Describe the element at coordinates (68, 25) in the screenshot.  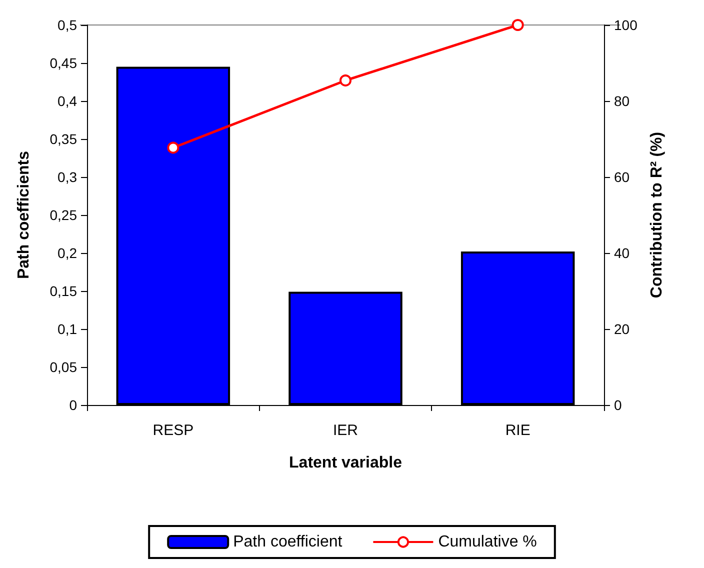
I see `y-tick-label: 0,5` at that location.